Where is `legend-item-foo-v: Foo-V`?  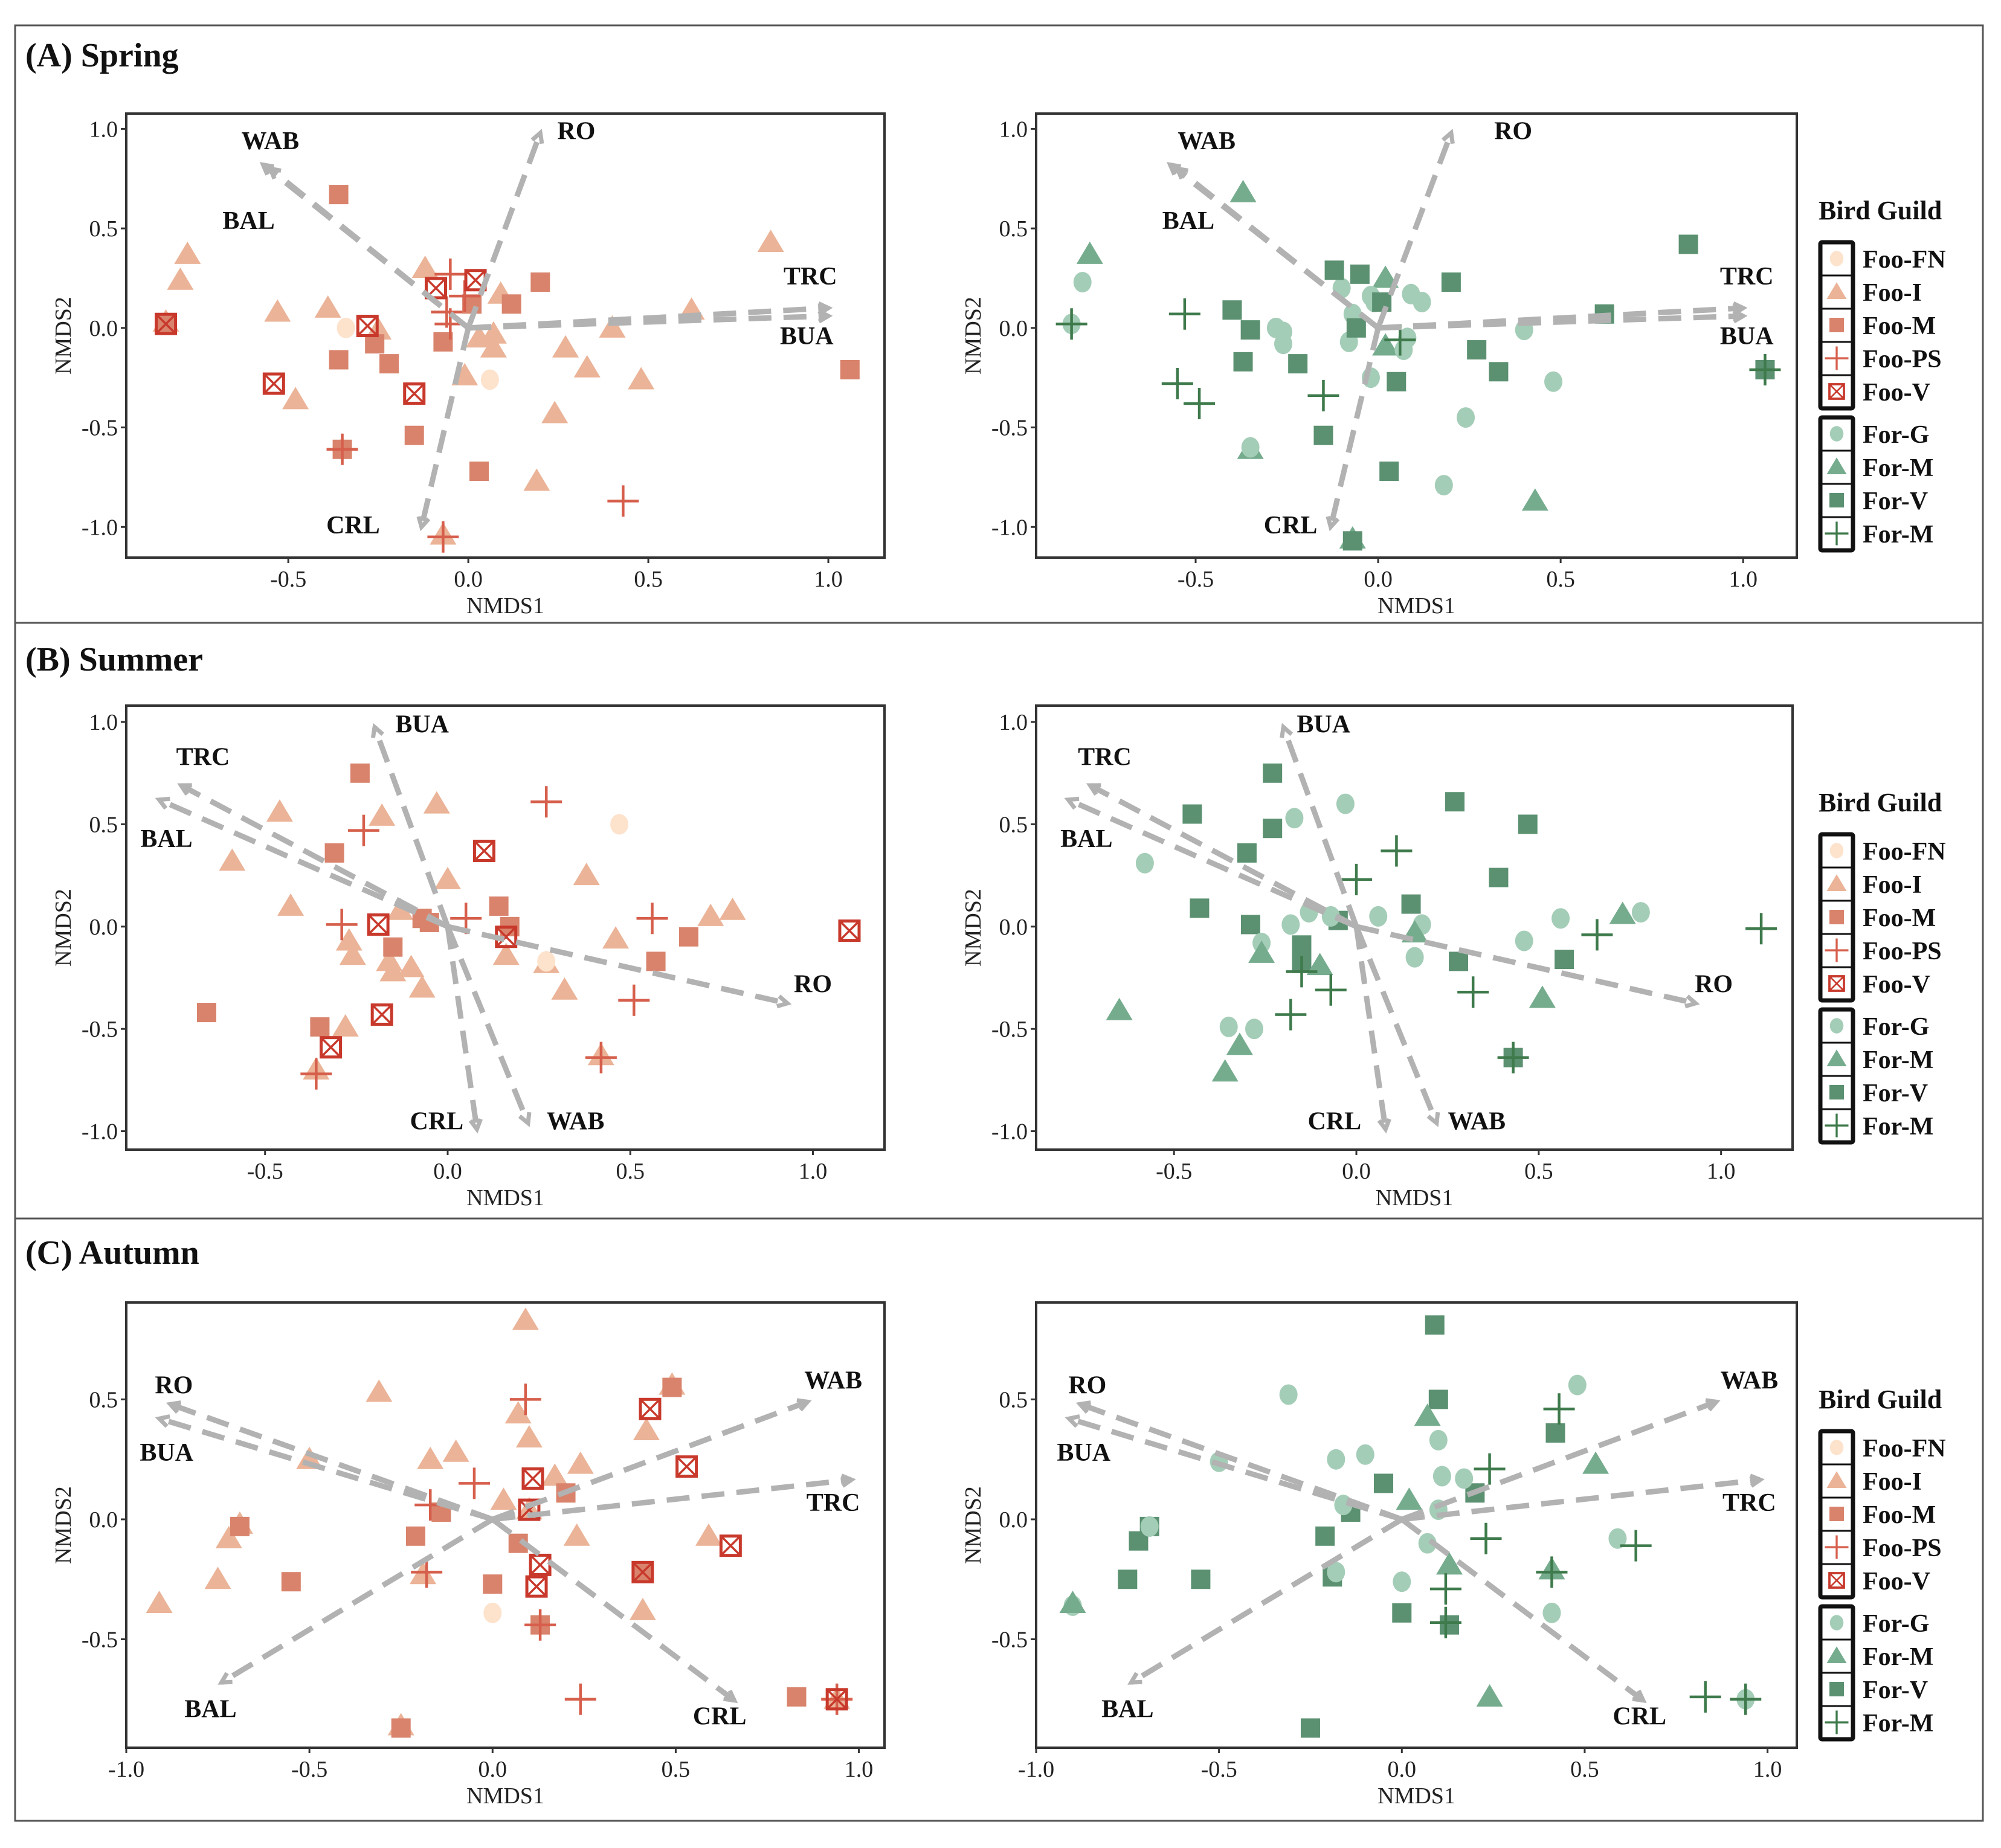 legend-item-foo-v: Foo-V is located at coordinates (1874, 392).